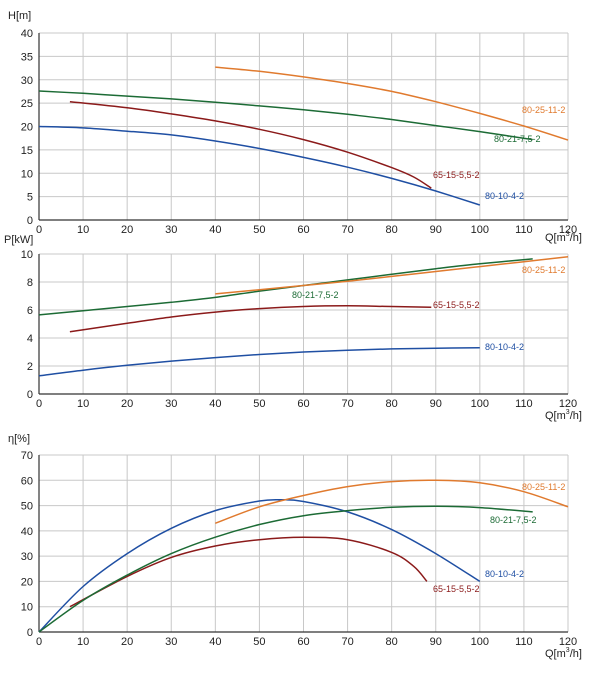 The width and height of the screenshot is (591, 683). What do you see at coordinates (27, 57) in the screenshot?
I see `y-tick-label: 35` at bounding box center [27, 57].